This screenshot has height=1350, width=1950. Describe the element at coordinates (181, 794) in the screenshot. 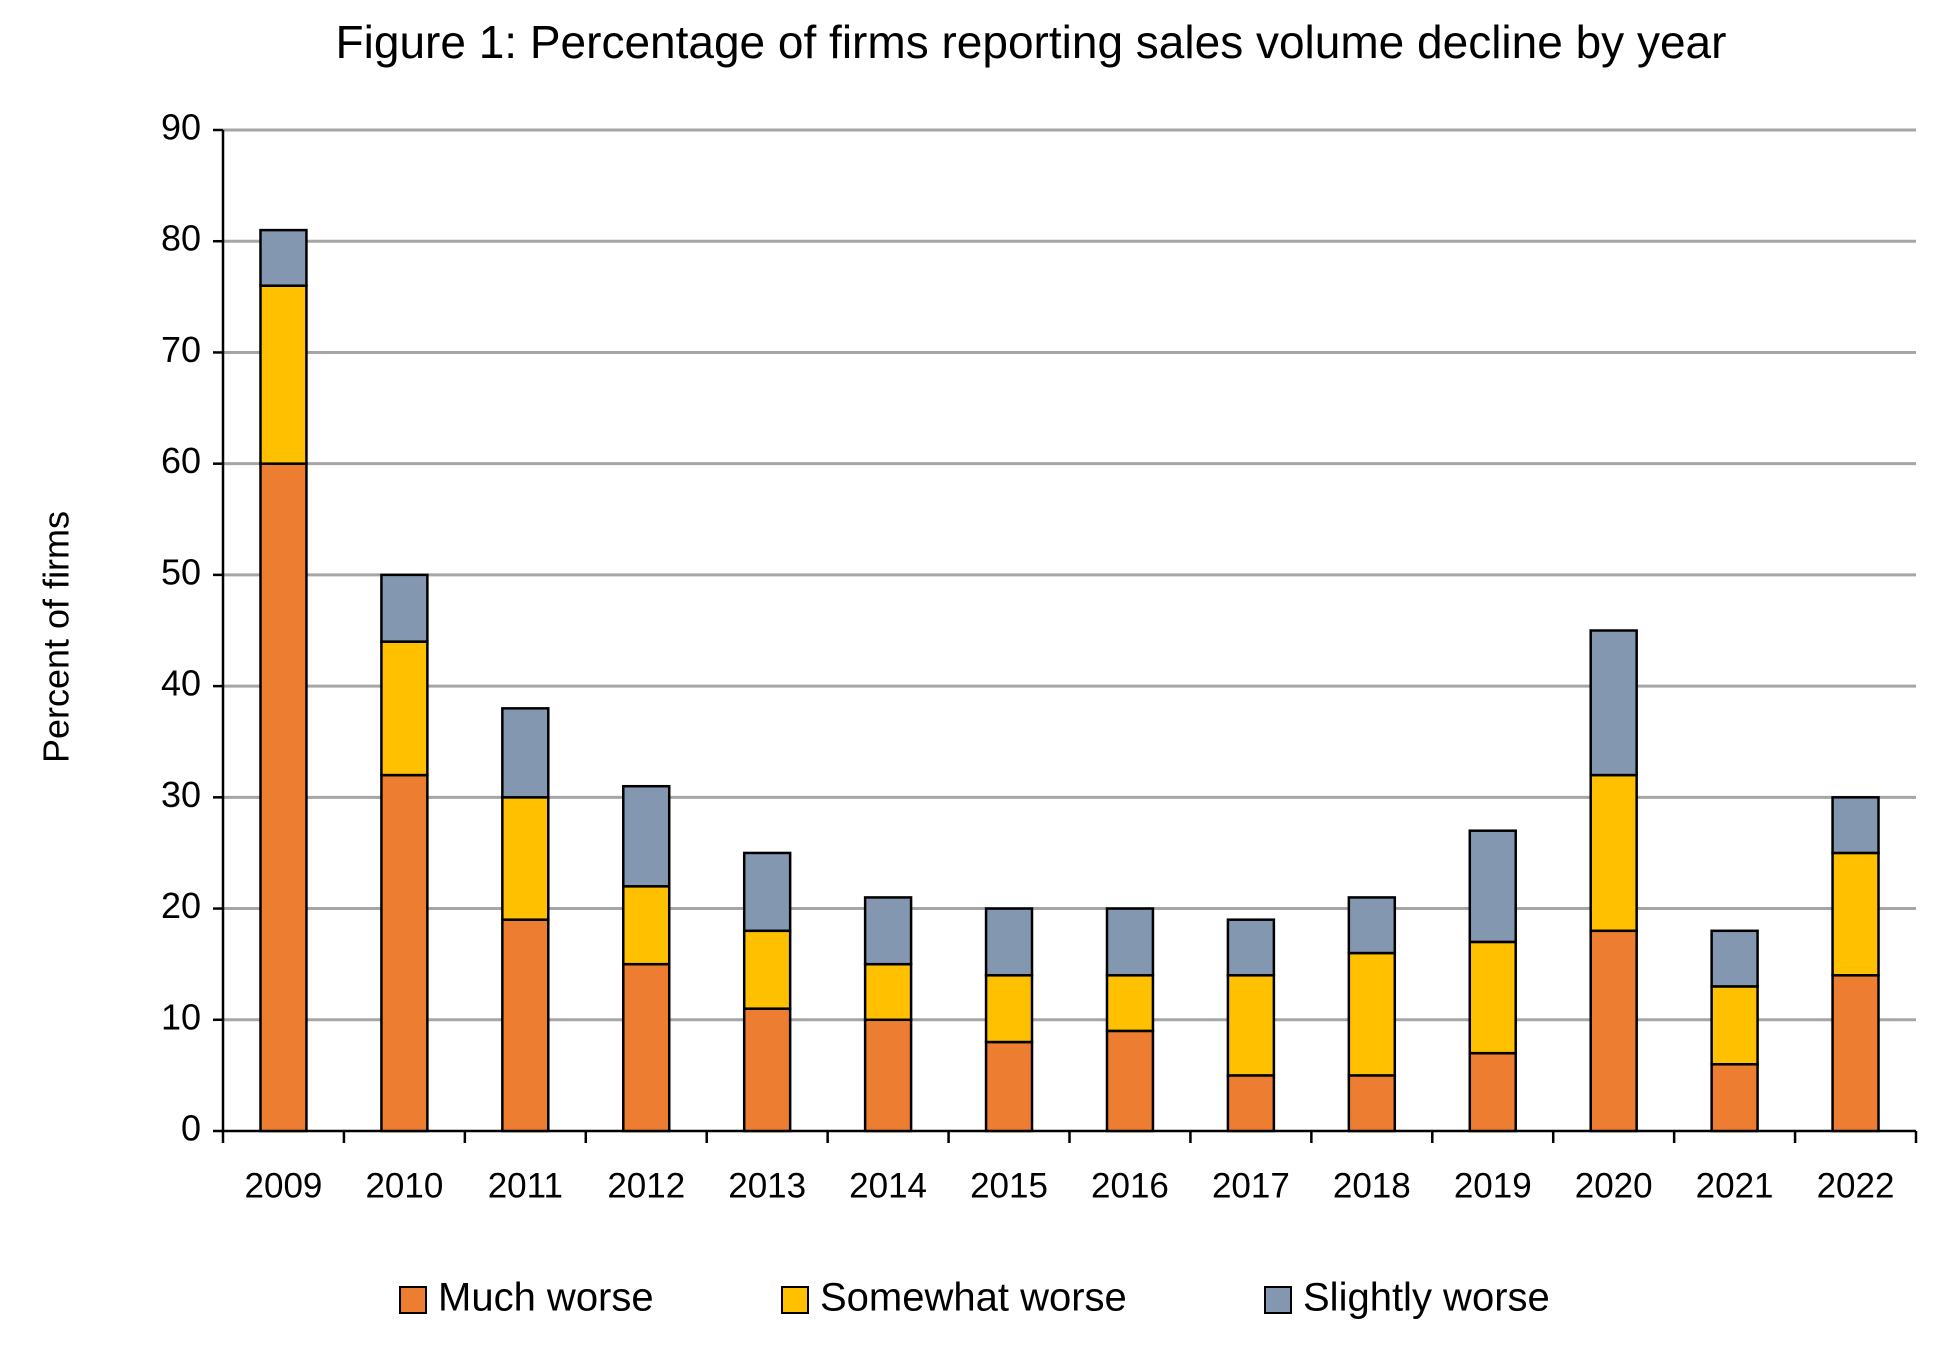

I see `y-tick-label: 30` at that location.